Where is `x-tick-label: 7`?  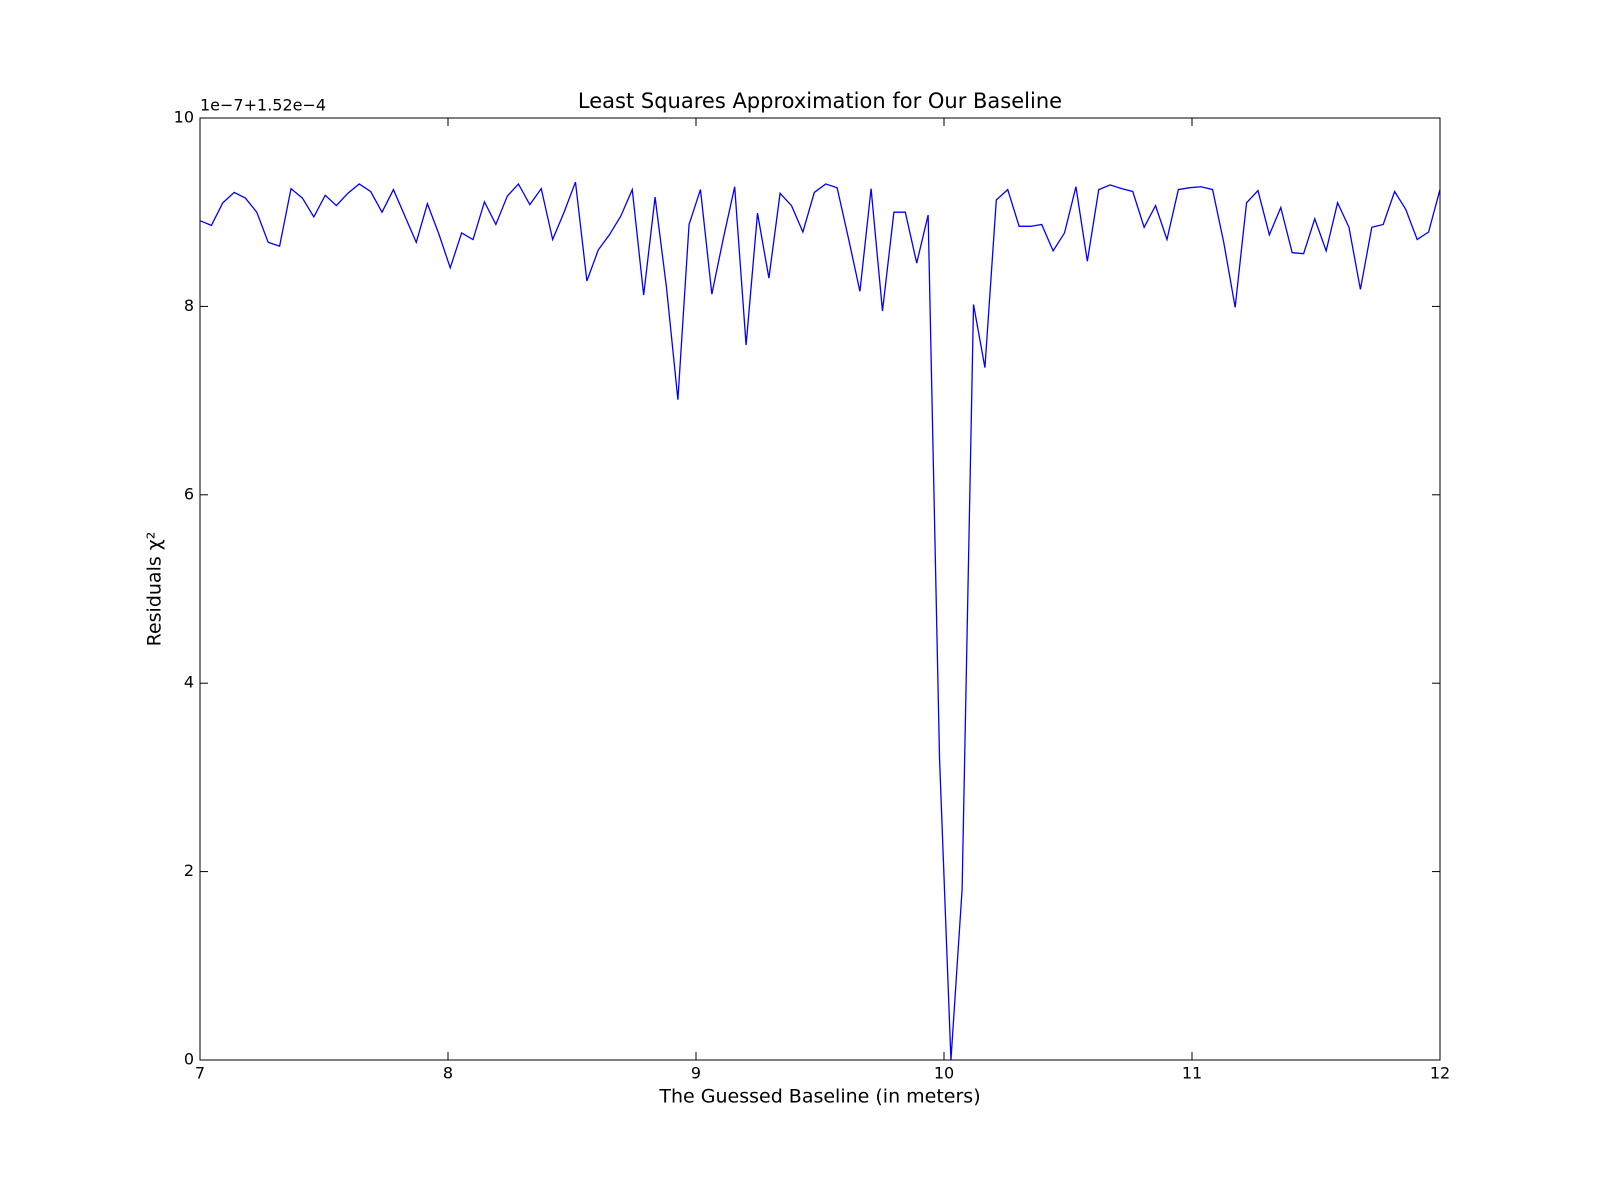
x-tick-label: 7 is located at coordinates (200, 1073).